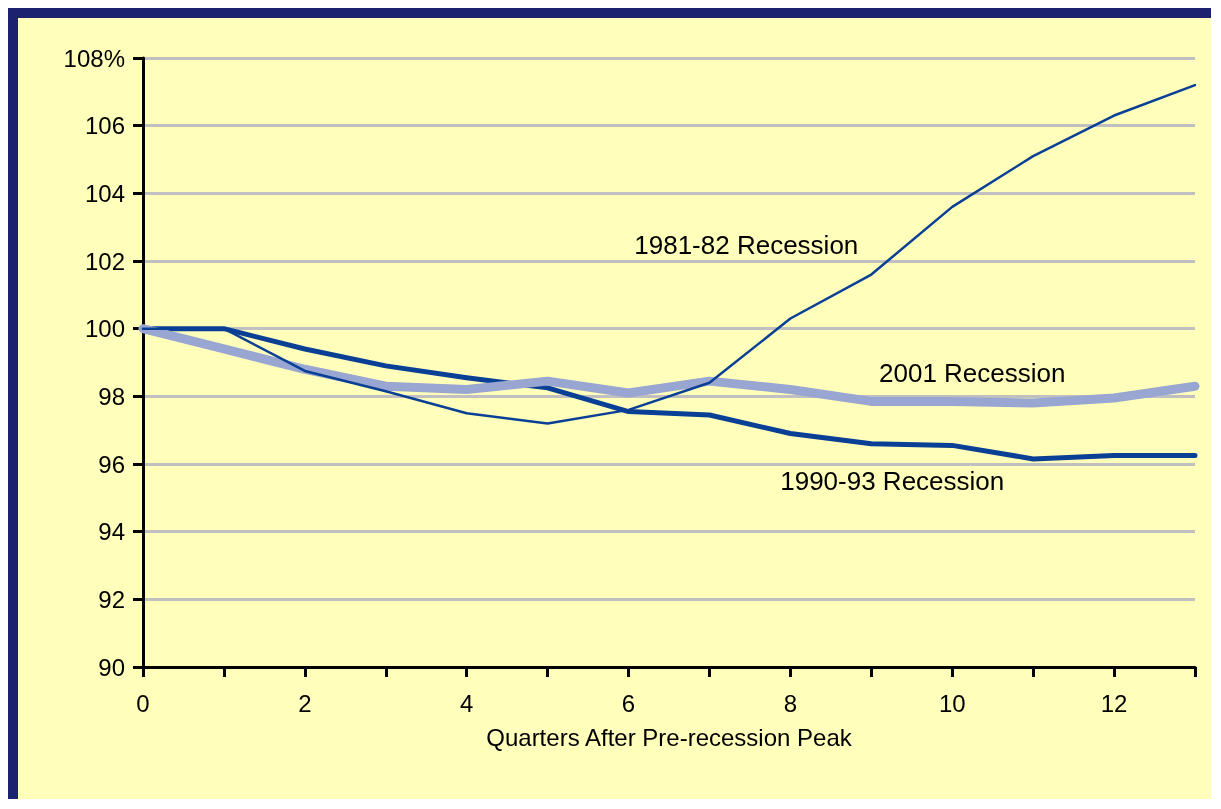  What do you see at coordinates (972, 373) in the screenshot?
I see `series-label: 2001 Recession` at bounding box center [972, 373].